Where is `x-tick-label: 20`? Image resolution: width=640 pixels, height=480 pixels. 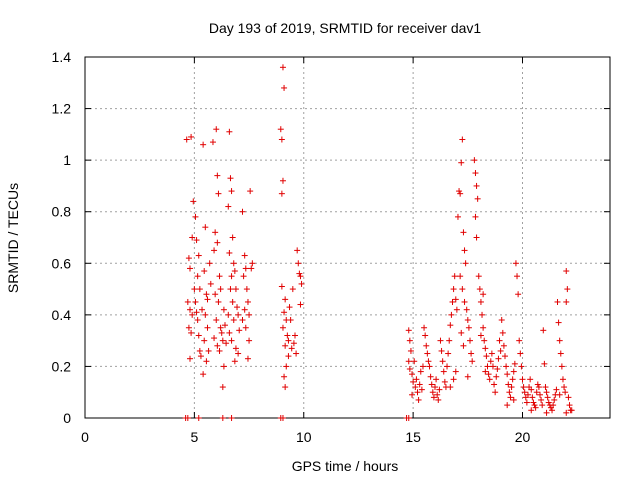 x-tick-label: 20 is located at coordinates (523, 437).